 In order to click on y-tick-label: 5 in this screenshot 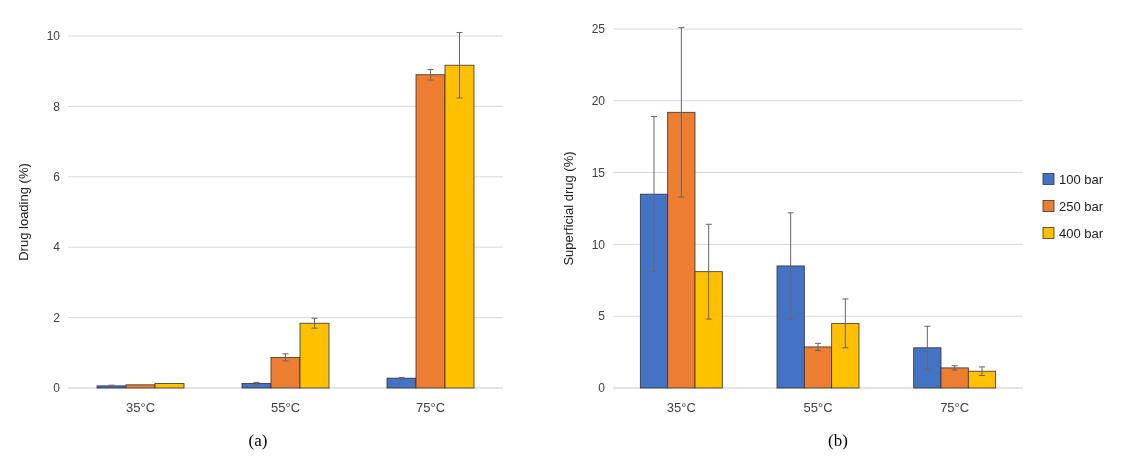, I will do `click(602, 316)`.